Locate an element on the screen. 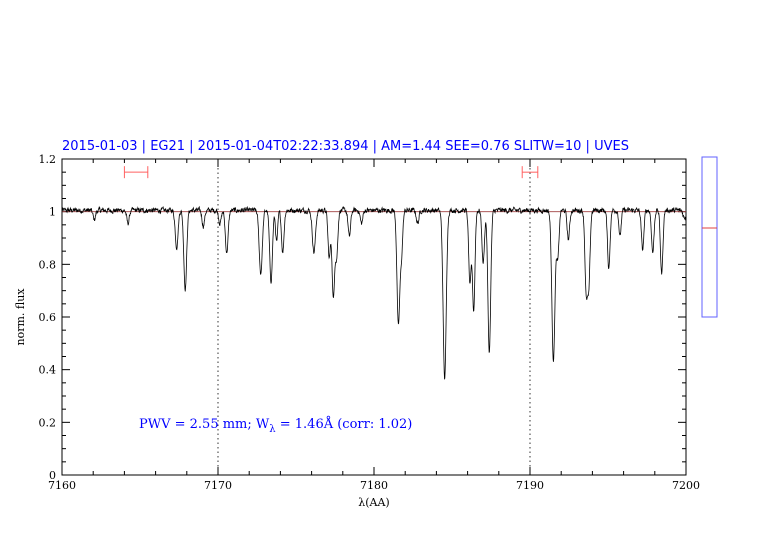  y-axis-label: norm. flux is located at coordinates (20, 317).